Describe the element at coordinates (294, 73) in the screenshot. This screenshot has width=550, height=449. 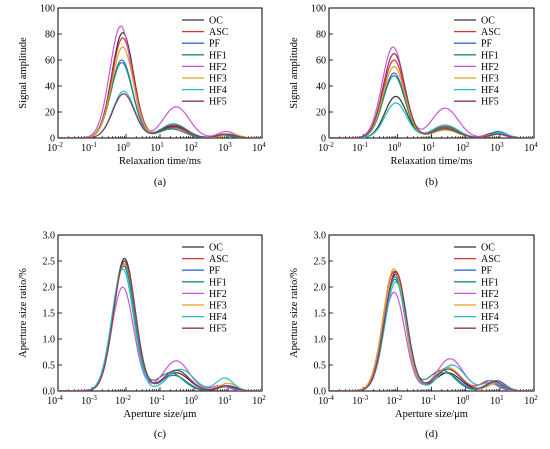
I see `y-axis-label: Signal amplitude` at that location.